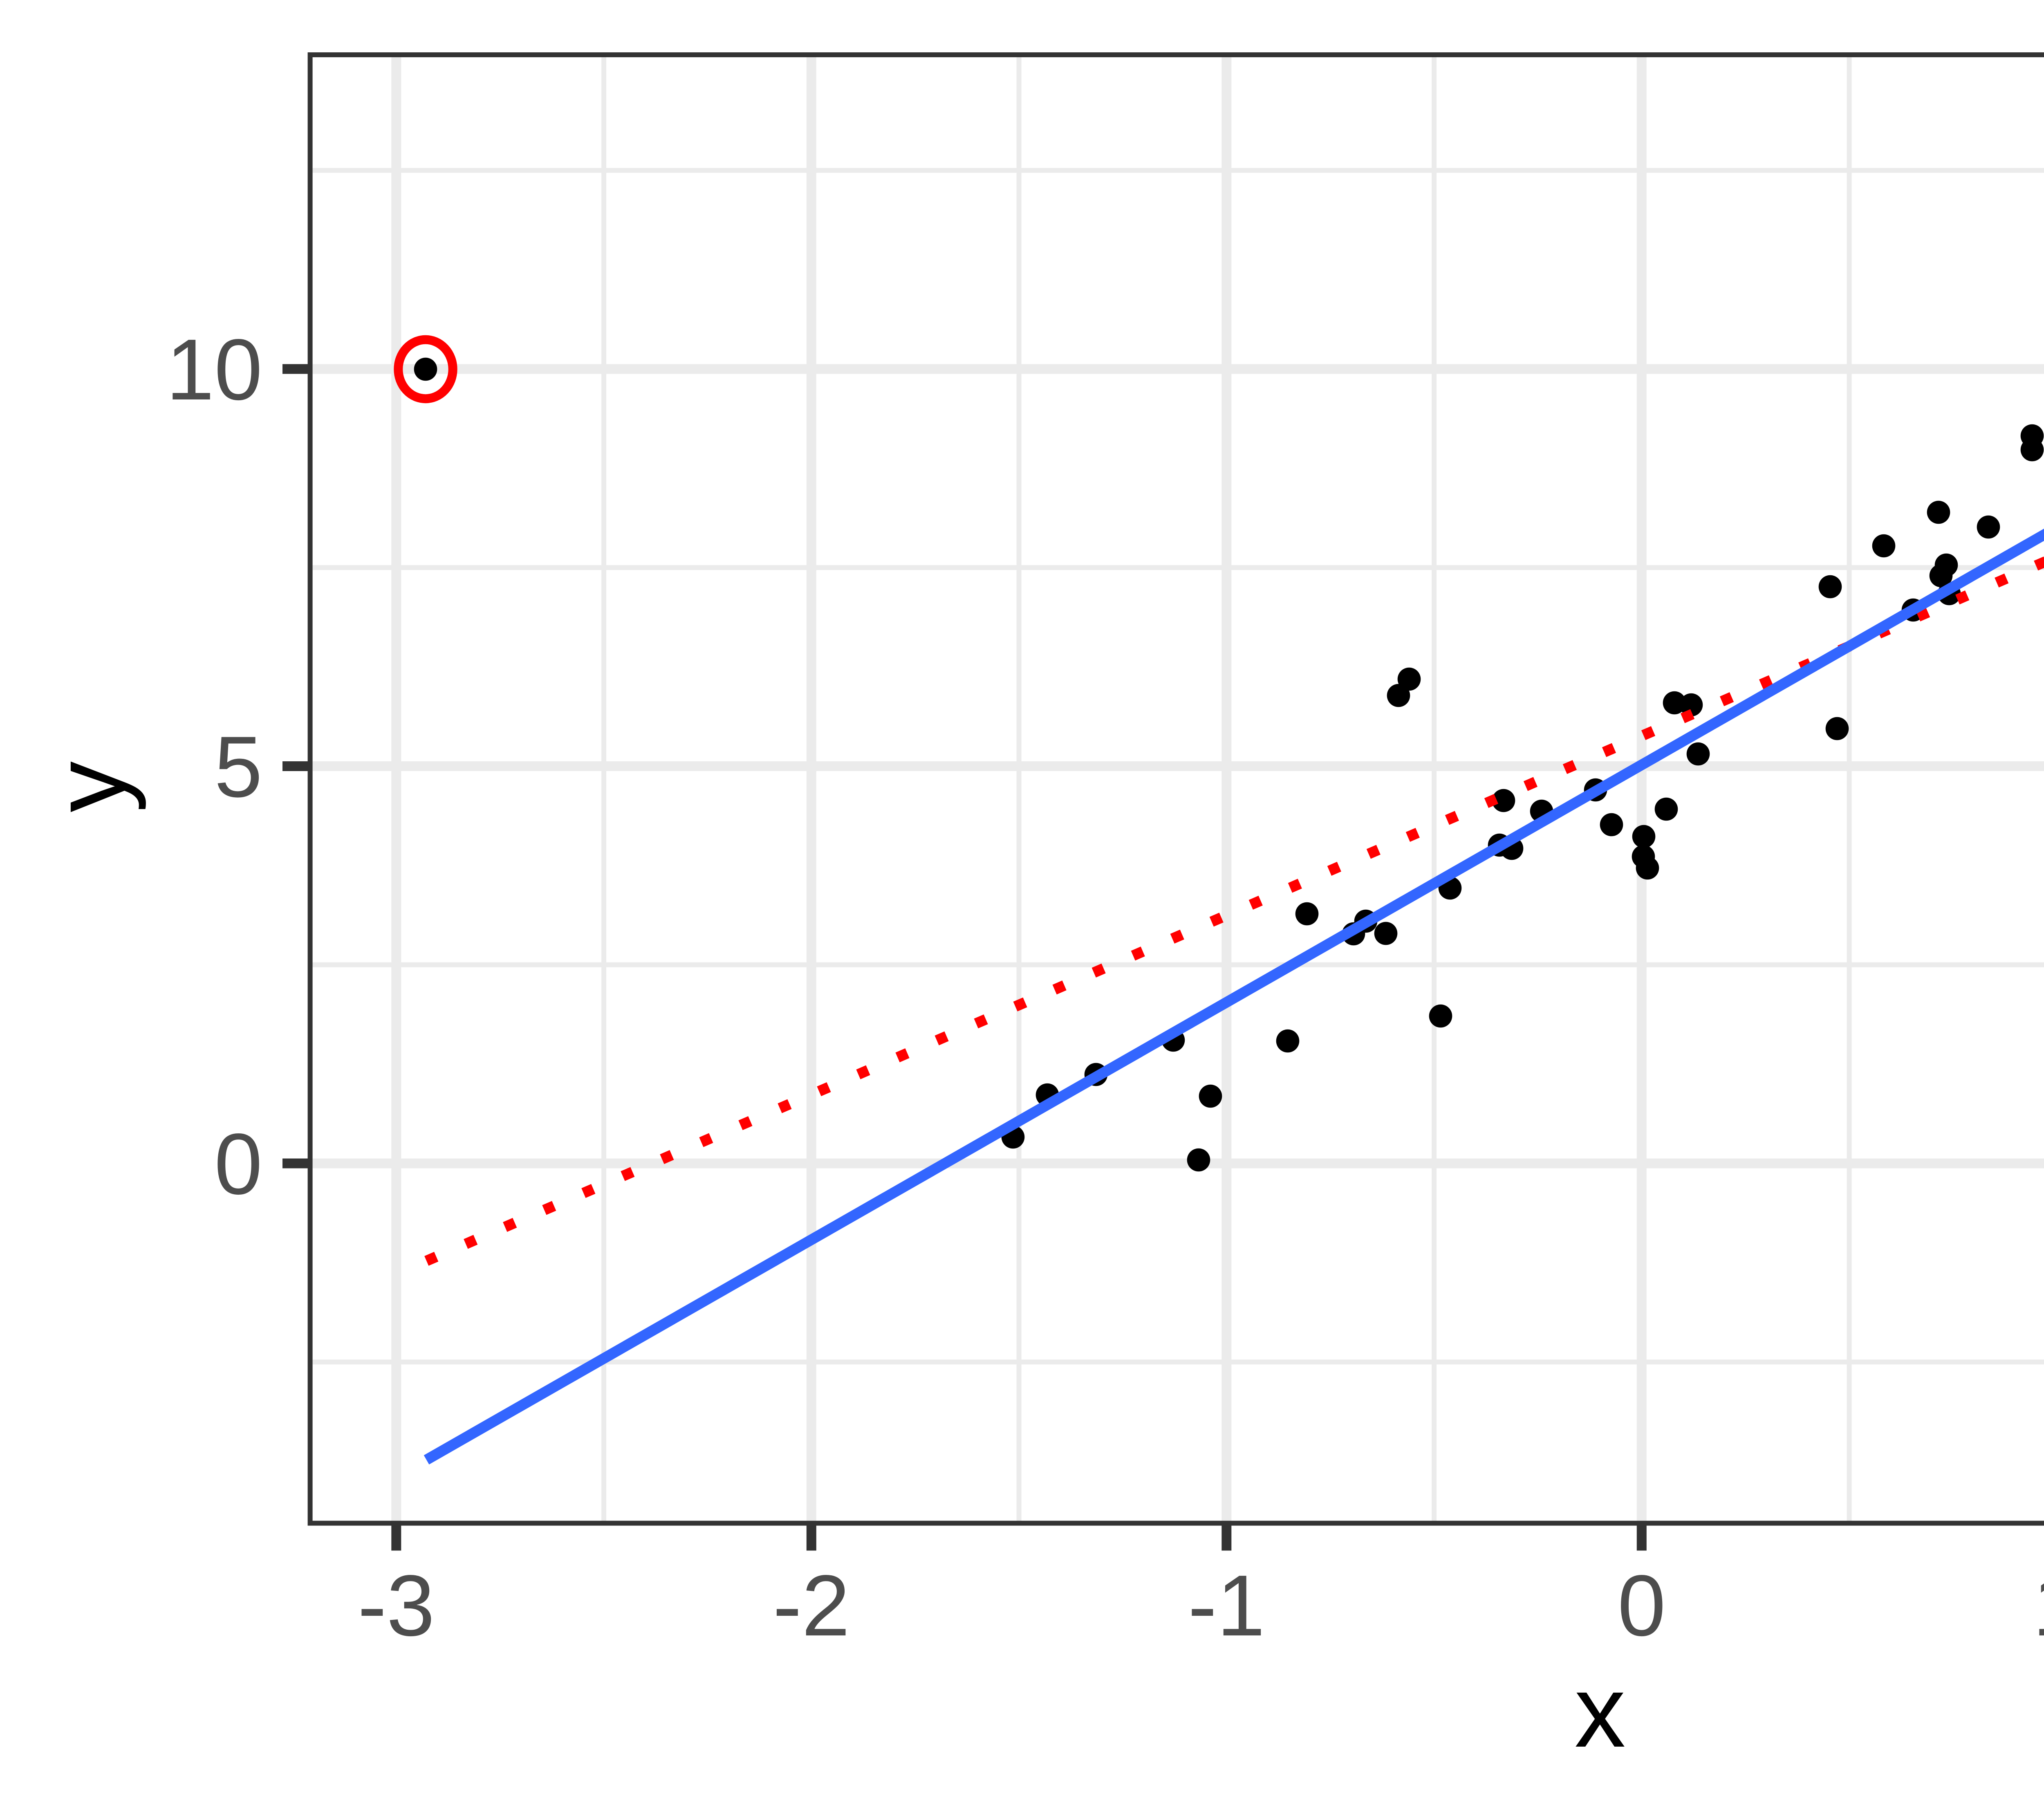 The width and height of the screenshot is (2044, 1819). What do you see at coordinates (396, 1605) in the screenshot?
I see `svg-text: -3` at bounding box center [396, 1605].